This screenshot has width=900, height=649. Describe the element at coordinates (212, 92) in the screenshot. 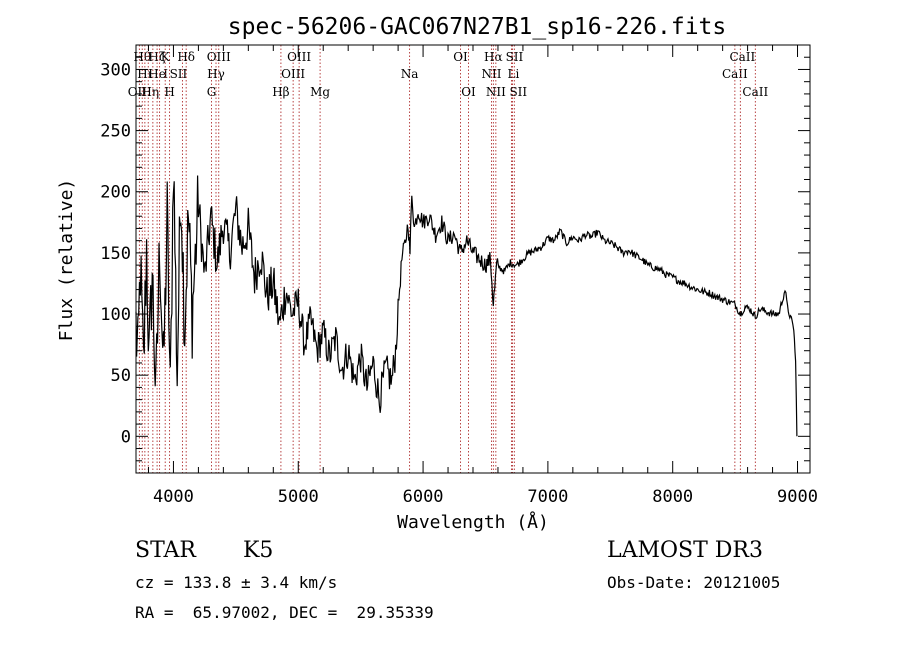

I see `line-marker-label: G` at that location.